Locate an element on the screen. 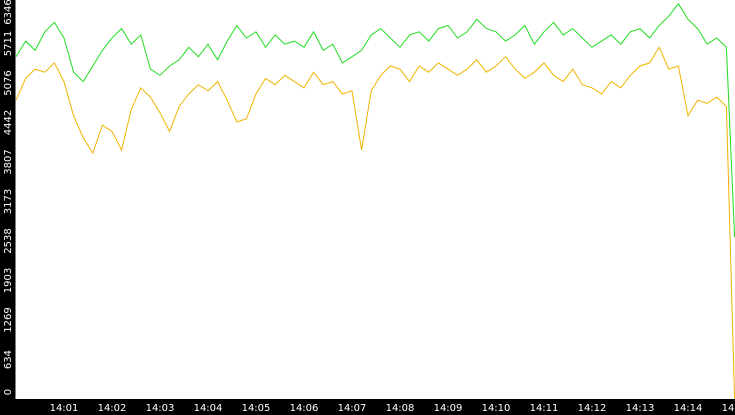 Image resolution: width=735 pixels, height=415 pixels. x-tick-label: 14:05 is located at coordinates (256, 408).